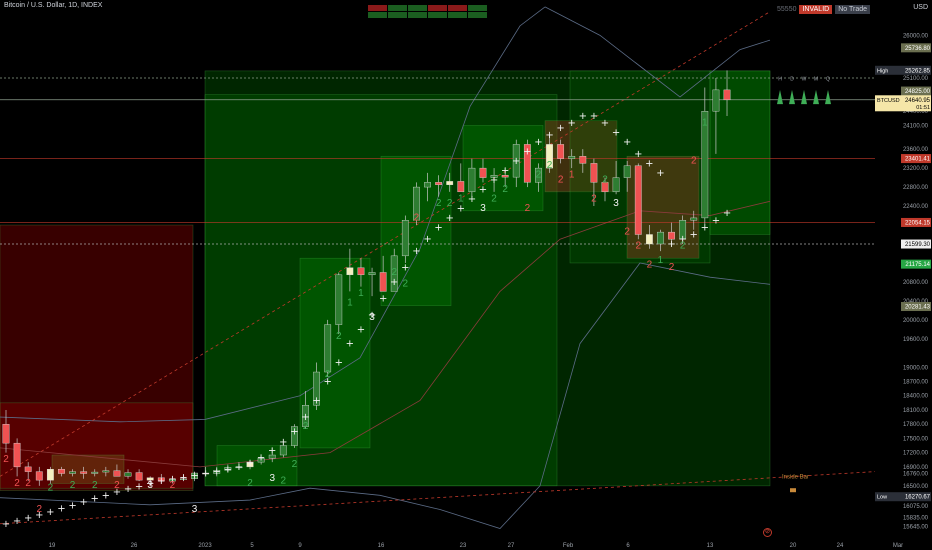 This screenshot has width=932, height=550. I want to click on y-tick-label: 20000.00, so click(916, 321).